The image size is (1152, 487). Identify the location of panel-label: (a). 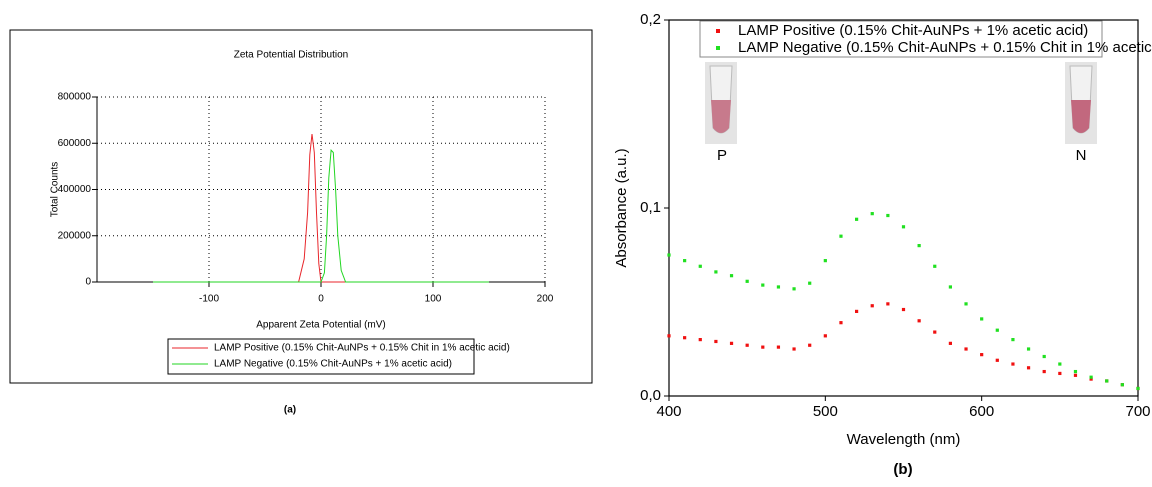
(290, 410).